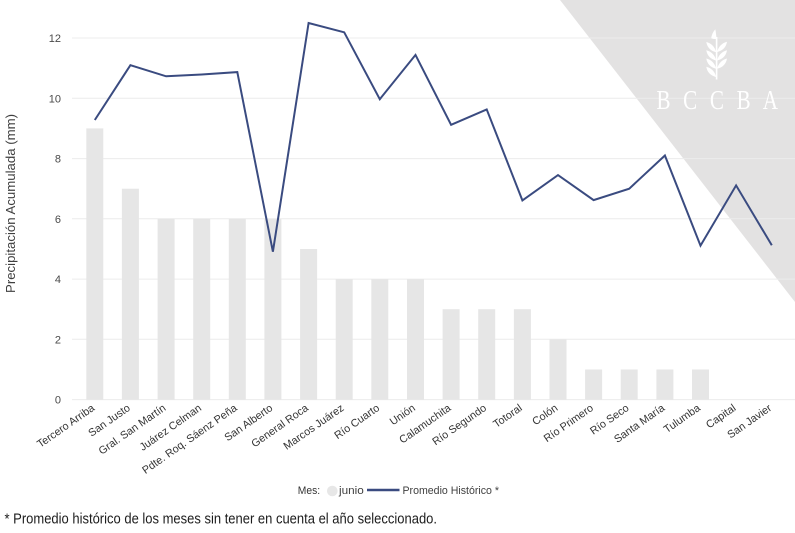  I want to click on svg-text: 2, so click(58, 340).